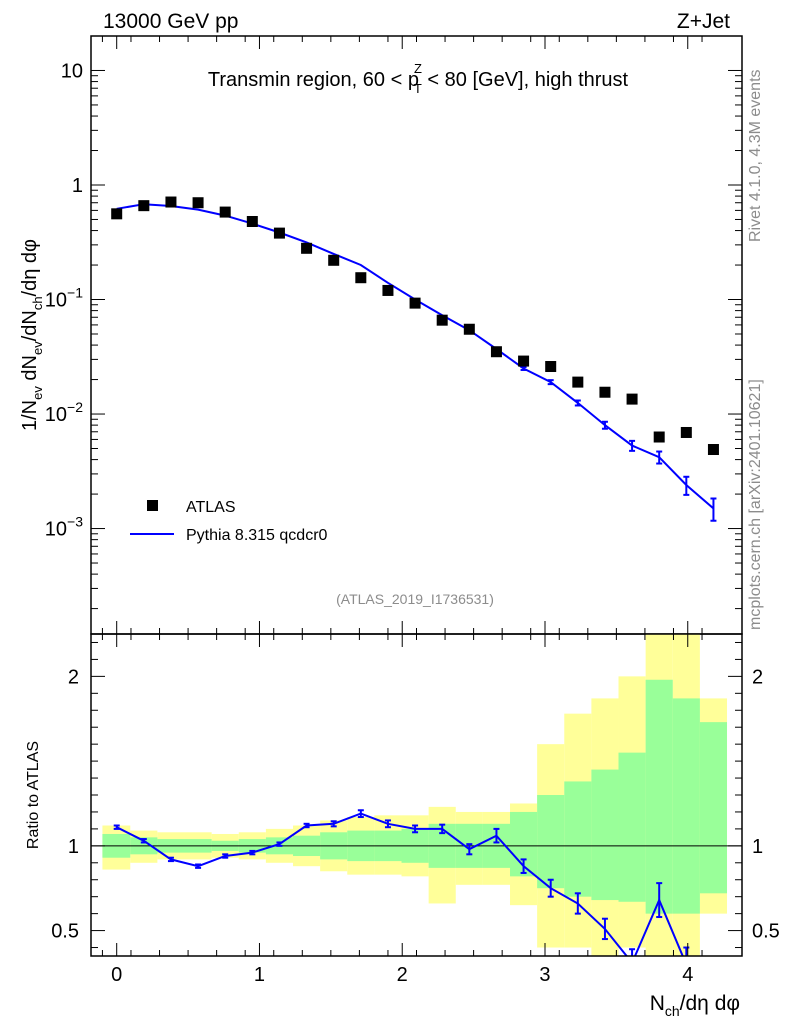 The height and width of the screenshot is (1024, 786). I want to click on header-left: 13000 GeV pp, so click(170, 21).